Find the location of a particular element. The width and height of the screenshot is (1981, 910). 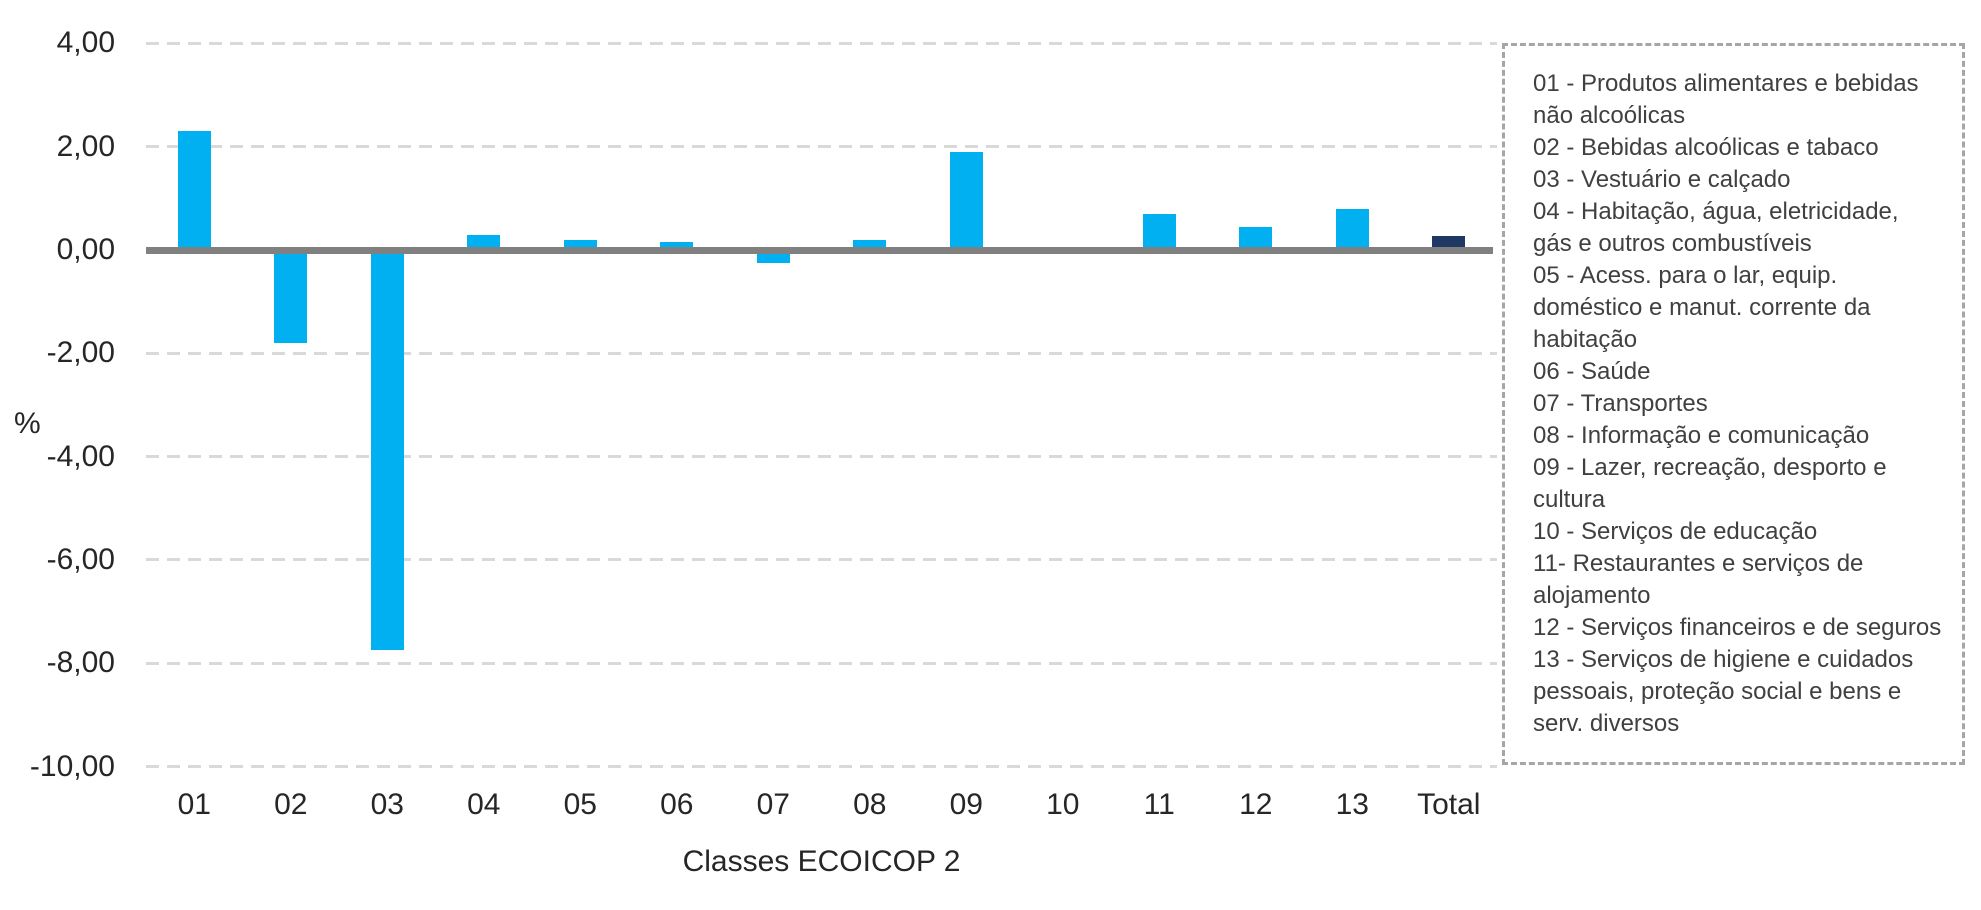

legend-item-2: 02 - Bebidas alcoólicas e tabaco is located at coordinates (1706, 147).